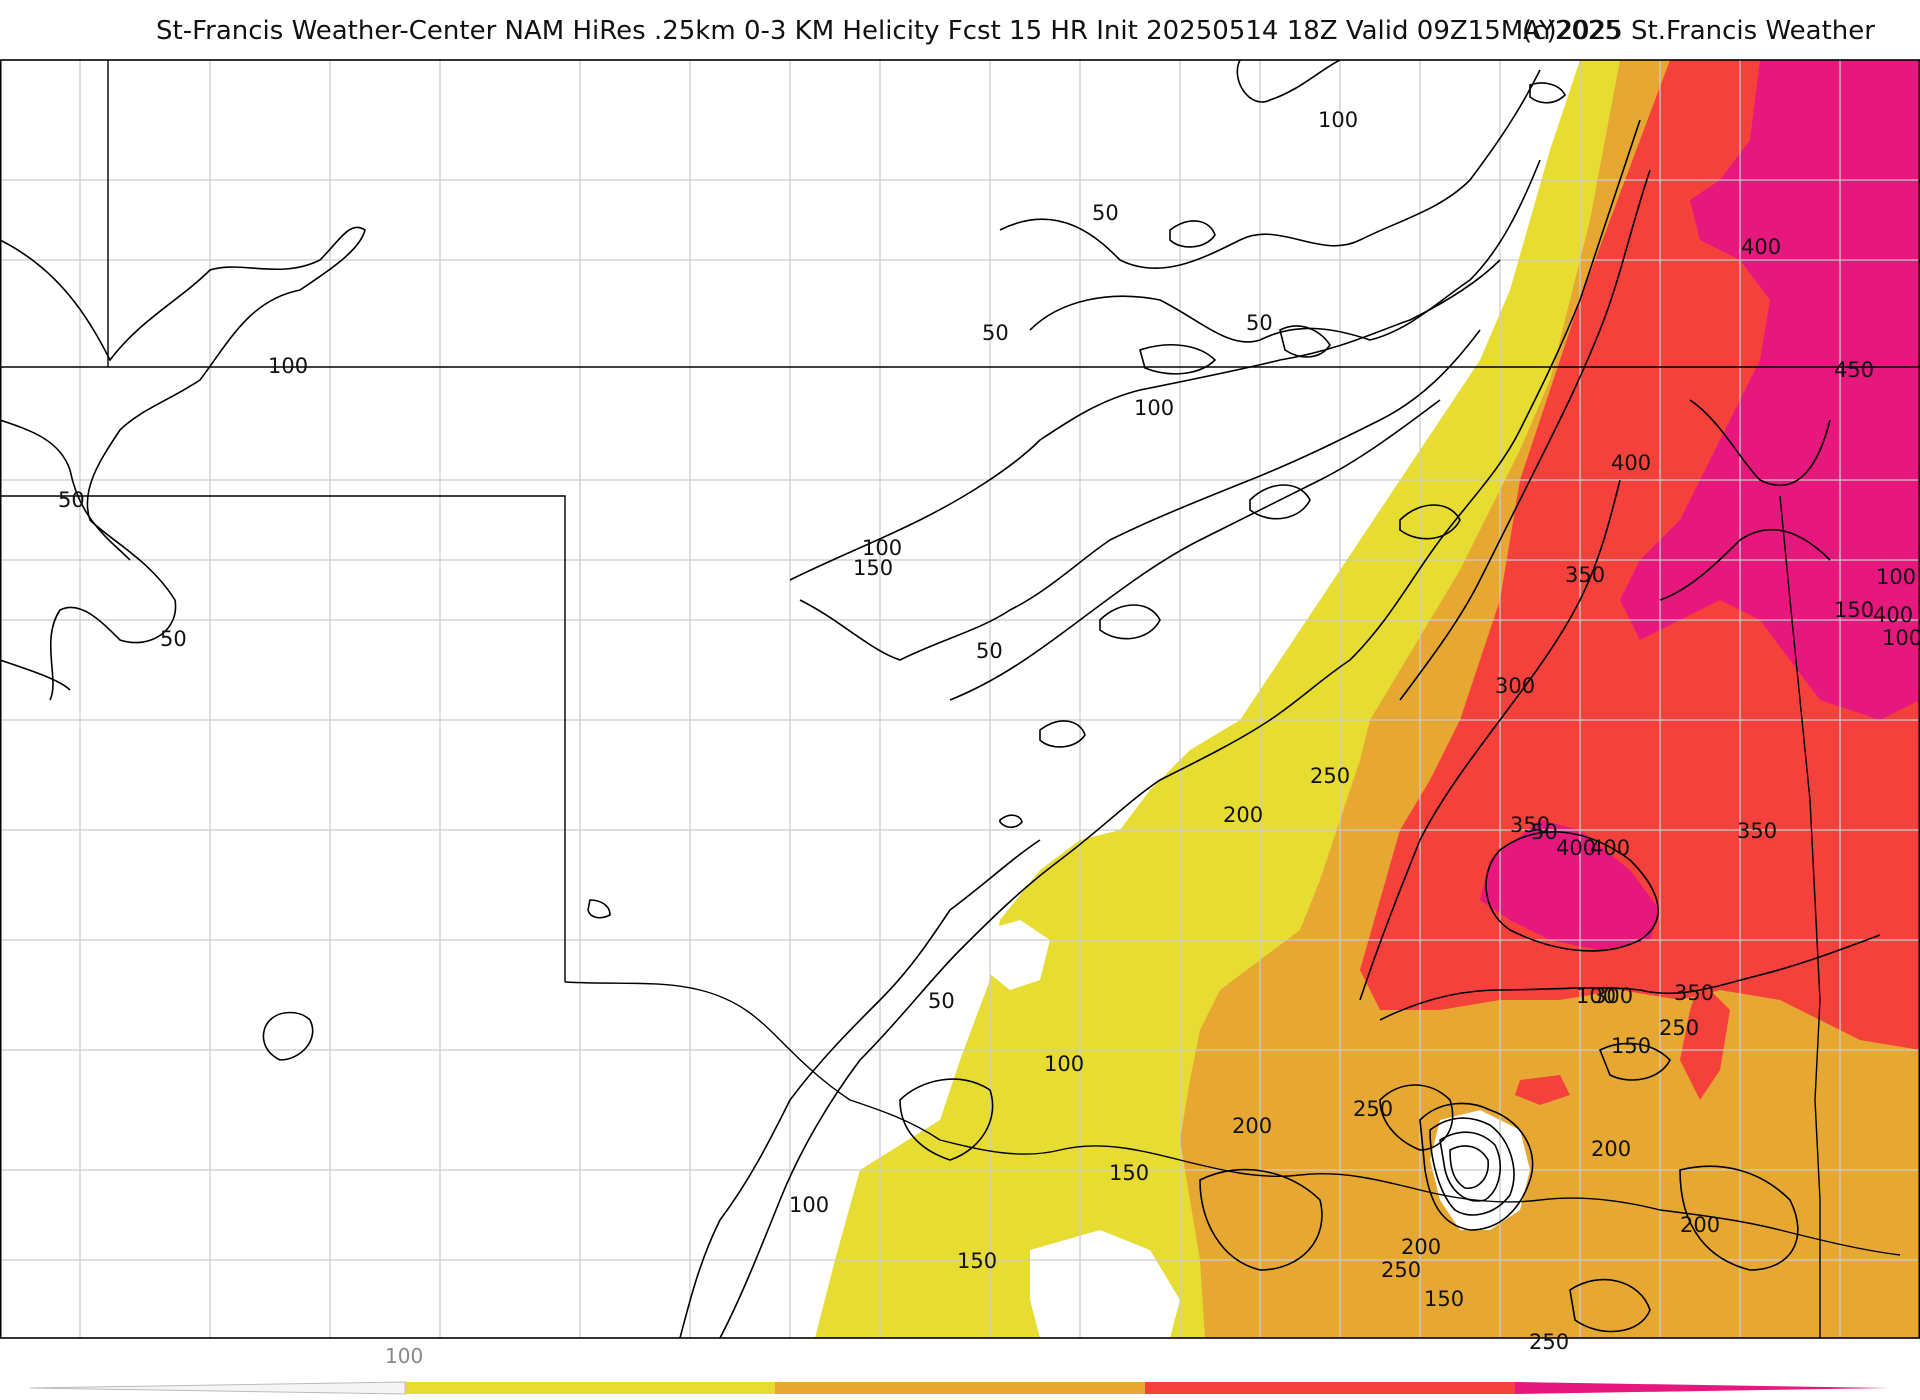 The image size is (1920, 1400). I want to click on fill-400-plus-south, so click(1570, 885).